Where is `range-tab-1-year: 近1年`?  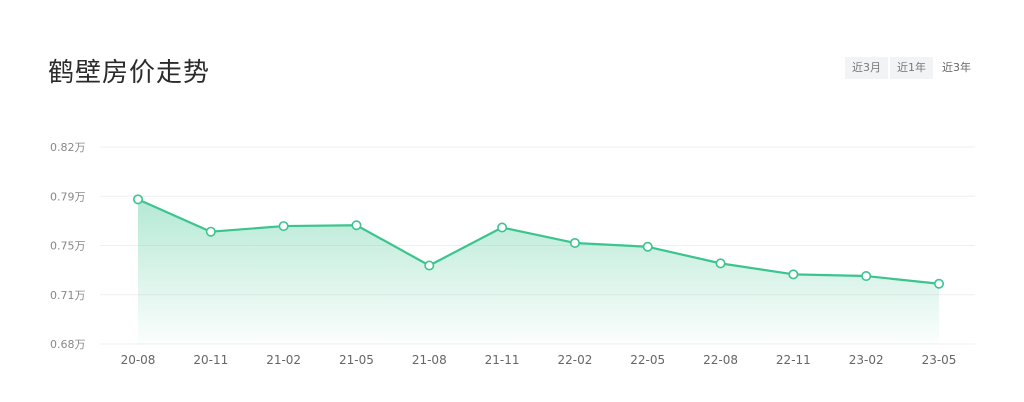 range-tab-1-year: 近1年 is located at coordinates (911, 68).